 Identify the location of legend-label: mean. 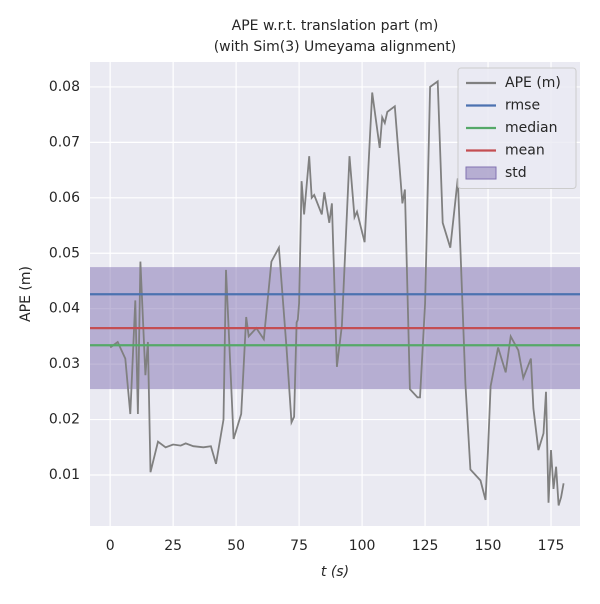
(525, 151).